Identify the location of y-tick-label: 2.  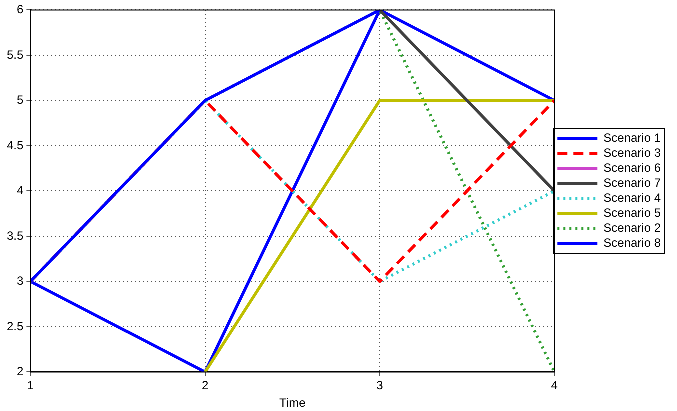
(20, 371).